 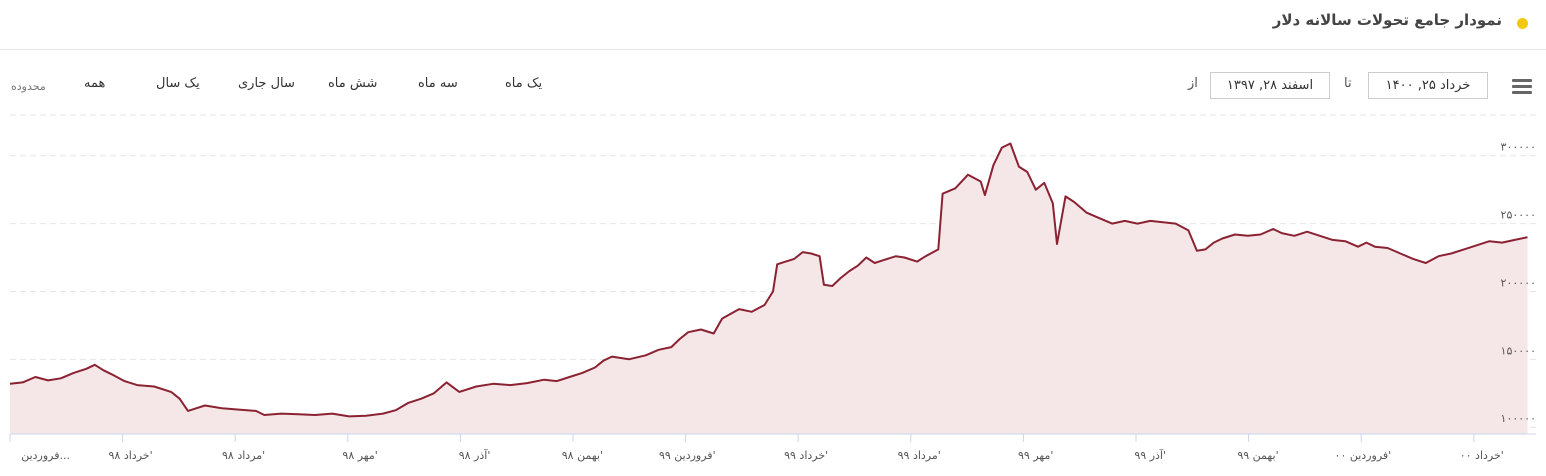 What do you see at coordinates (687, 455) in the screenshot?
I see `x-tick-label: فروردین ۹۹'` at bounding box center [687, 455].